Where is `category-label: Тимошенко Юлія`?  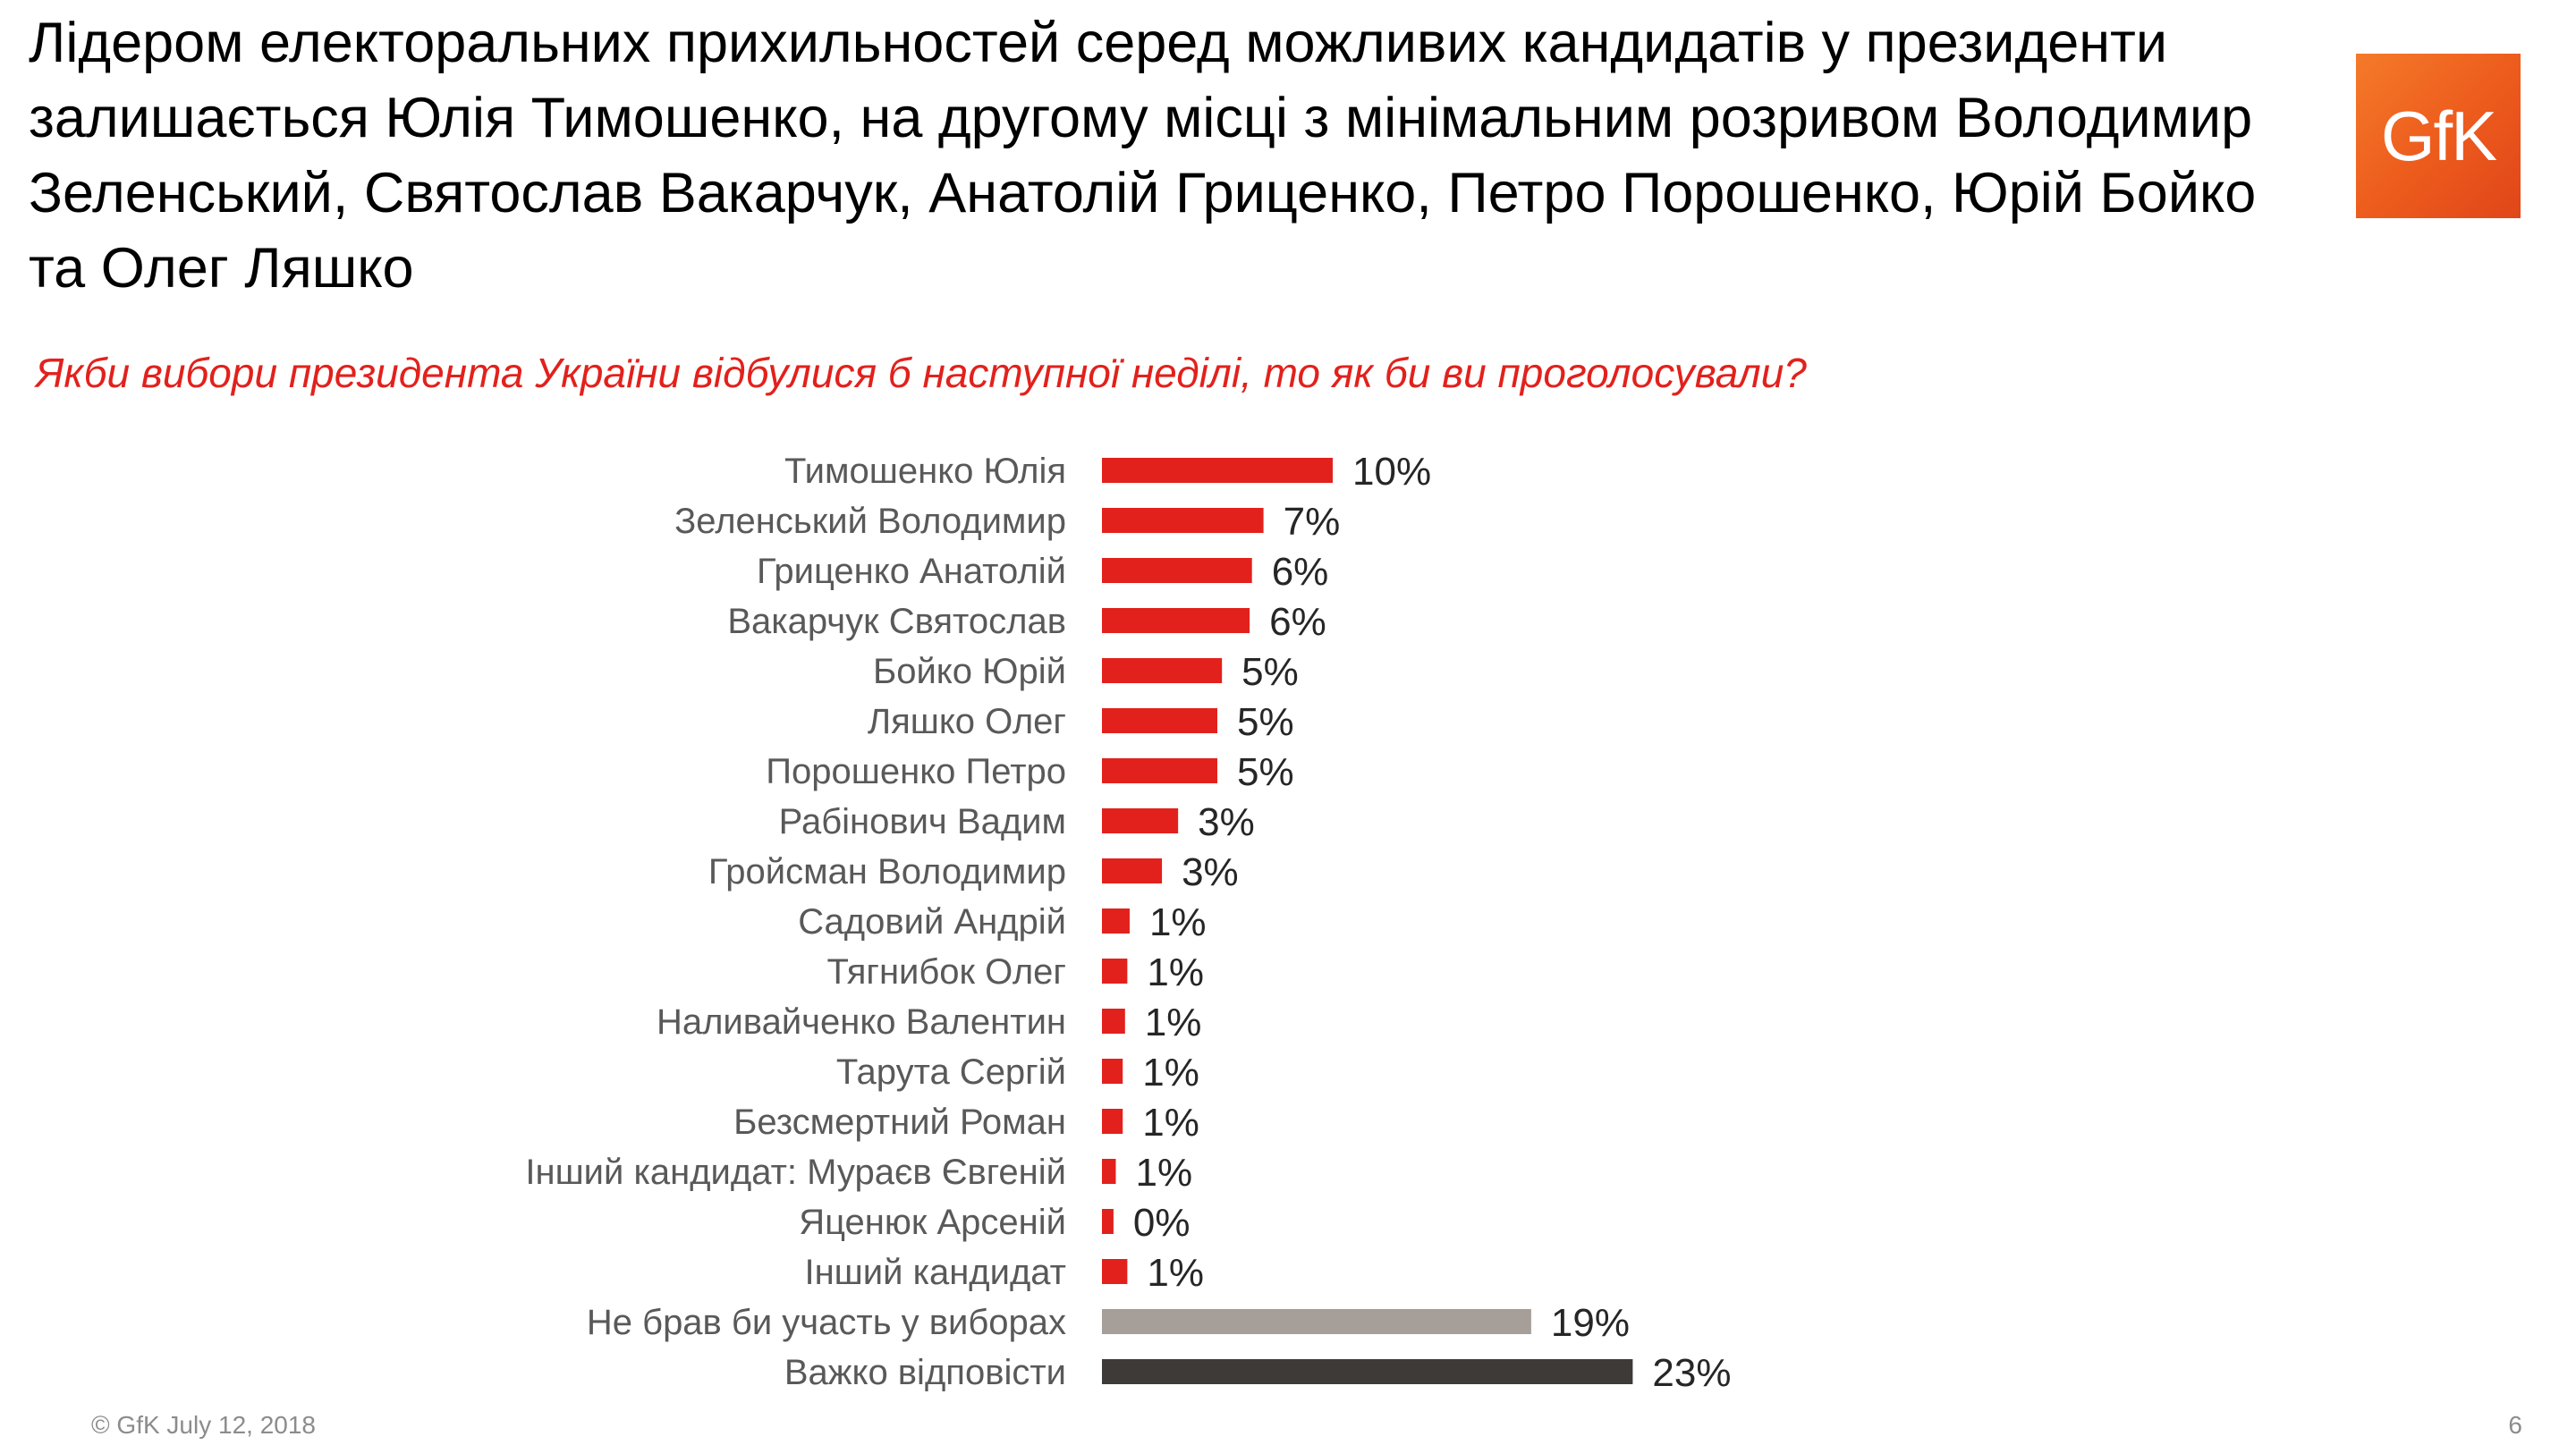 category-label: Тимошенко Юлія is located at coordinates (925, 471).